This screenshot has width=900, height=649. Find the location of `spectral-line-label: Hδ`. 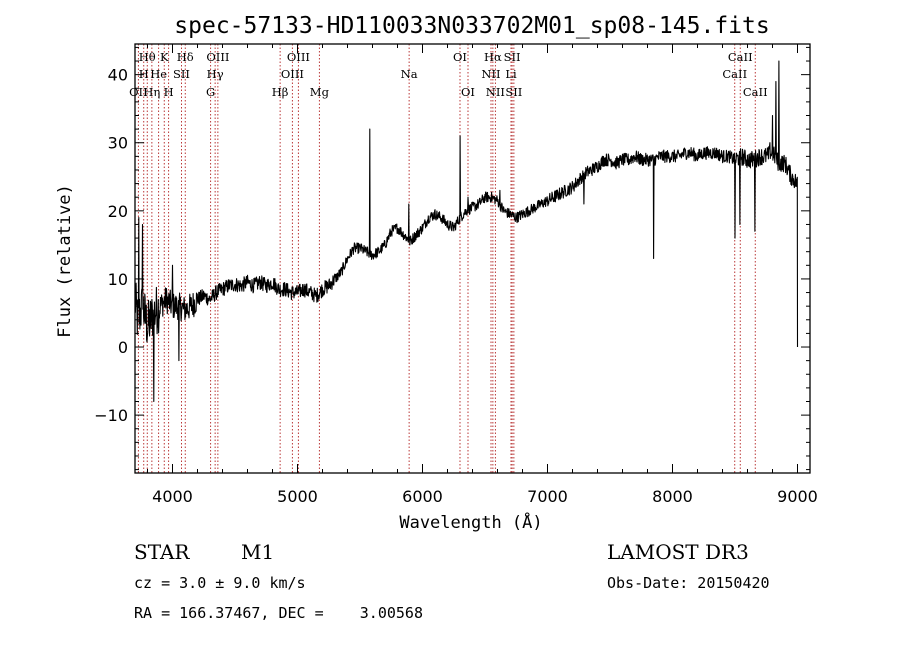

spectral-line-label: Hδ is located at coordinates (185, 57).